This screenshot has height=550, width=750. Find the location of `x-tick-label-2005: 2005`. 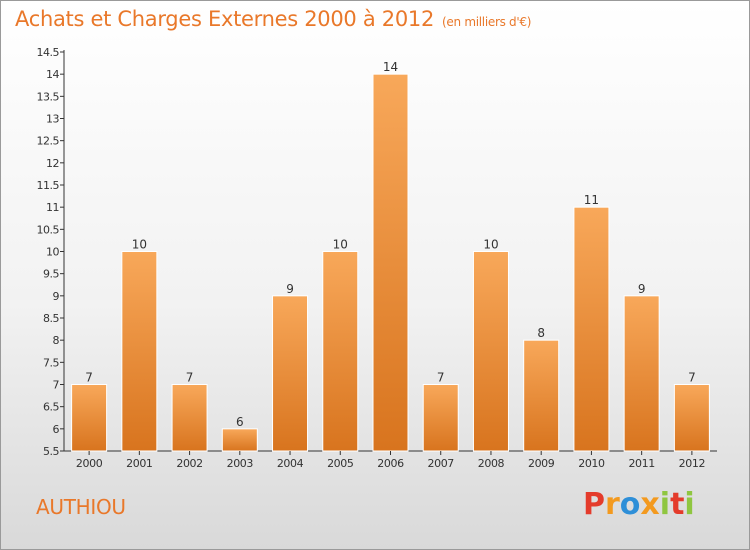

x-tick-label-2005: 2005 is located at coordinates (340, 463).